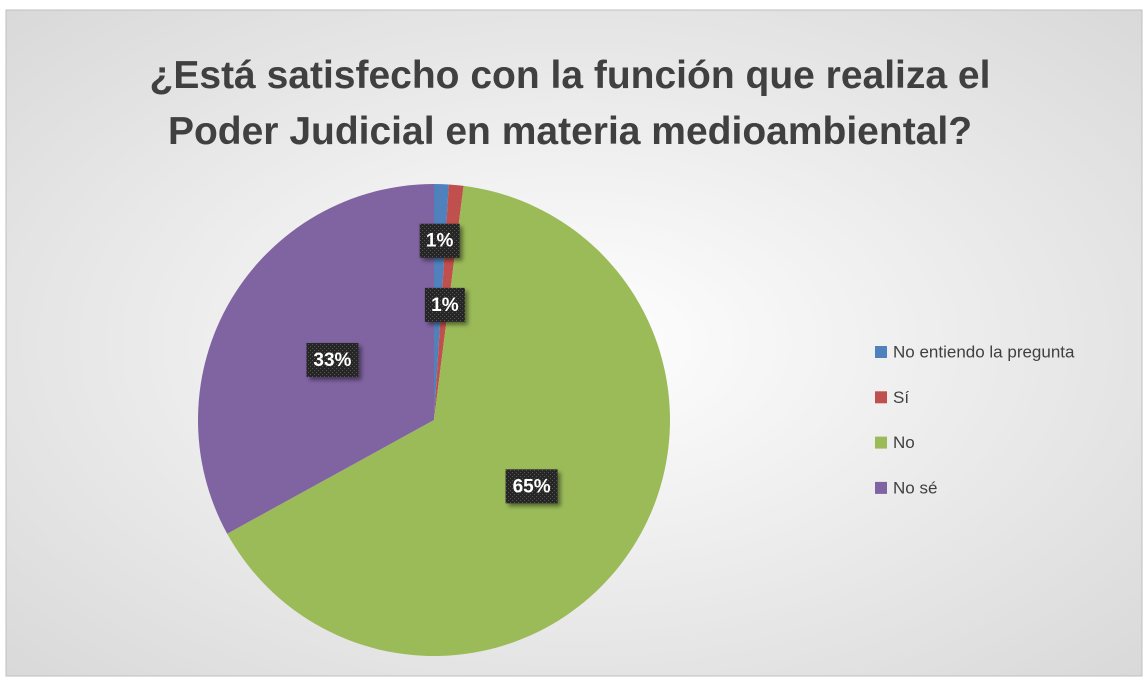 Image resolution: width=1147 pixels, height=681 pixels. I want to click on legend-label: Sí, so click(901, 397).